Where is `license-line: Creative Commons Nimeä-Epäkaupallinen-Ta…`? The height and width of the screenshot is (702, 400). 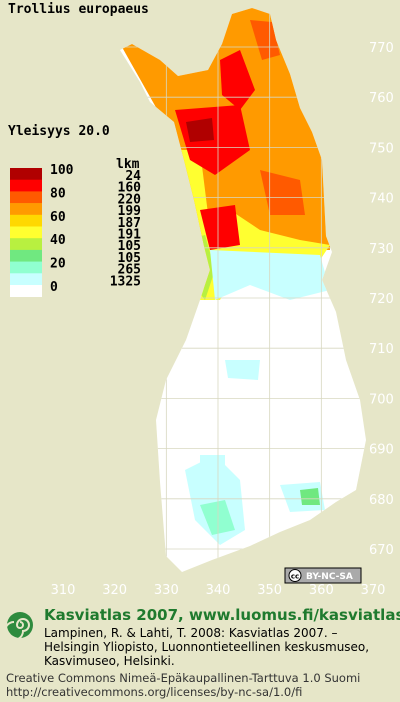
license-line: Creative Commons Nimeä-Epäkaupallinen-Ta… is located at coordinates (183, 678).